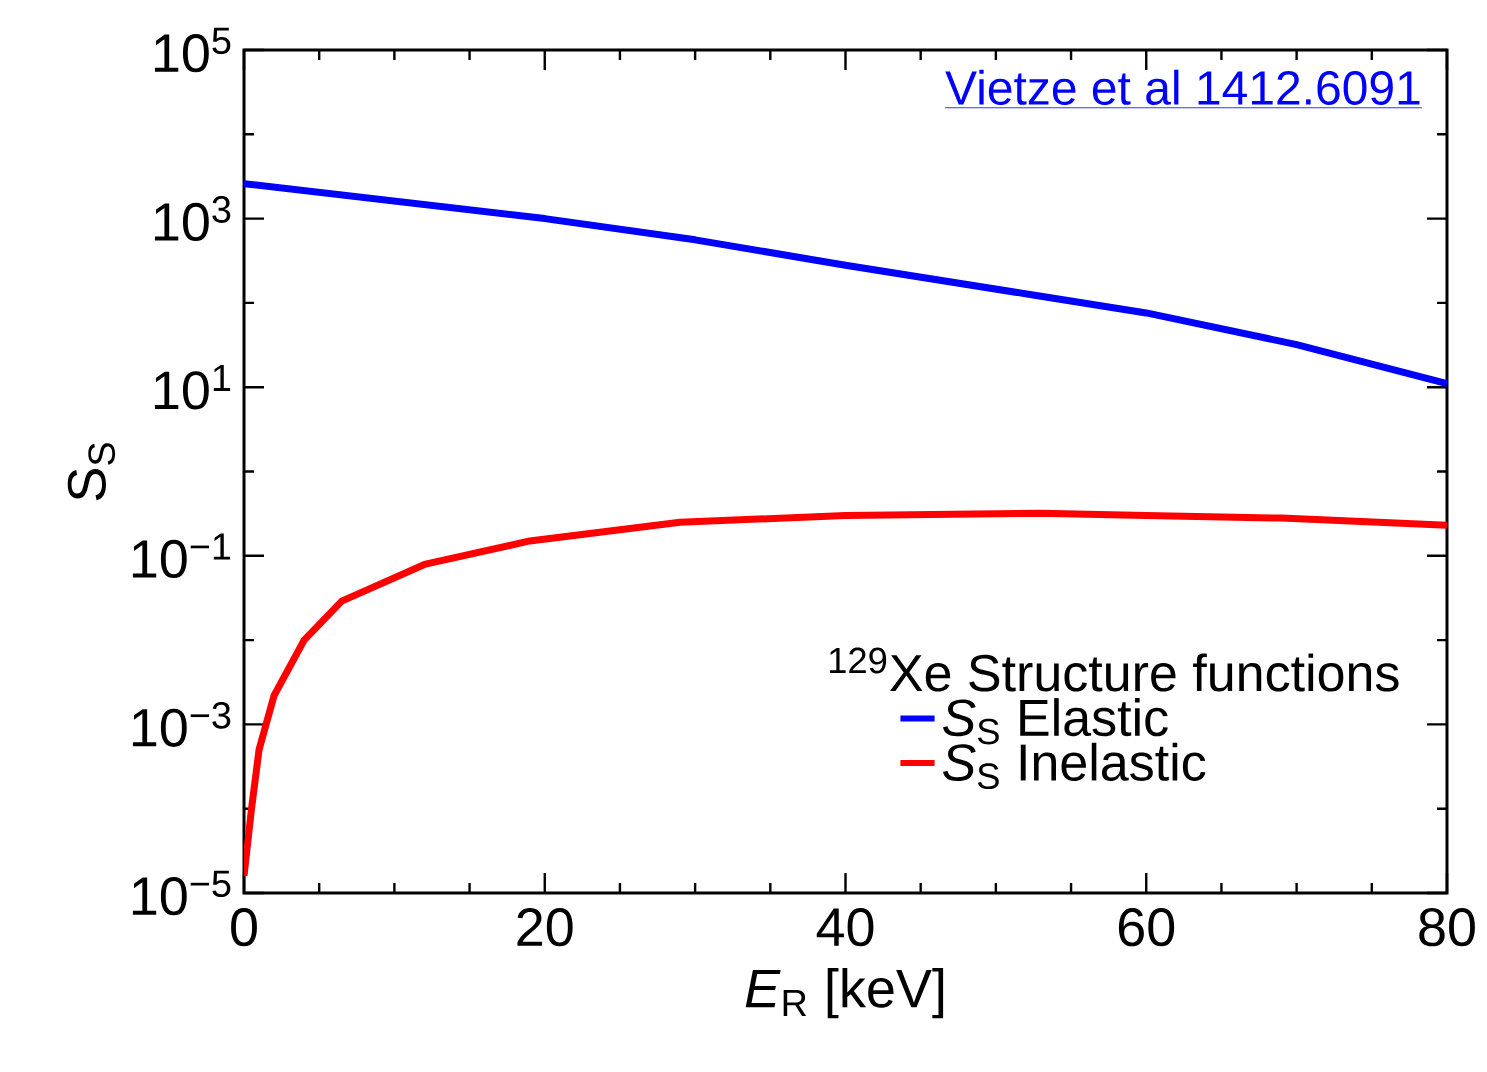 This screenshot has width=1487, height=1072. Describe the element at coordinates (1146, 927) in the screenshot. I see `x-tick-label: 60` at that location.